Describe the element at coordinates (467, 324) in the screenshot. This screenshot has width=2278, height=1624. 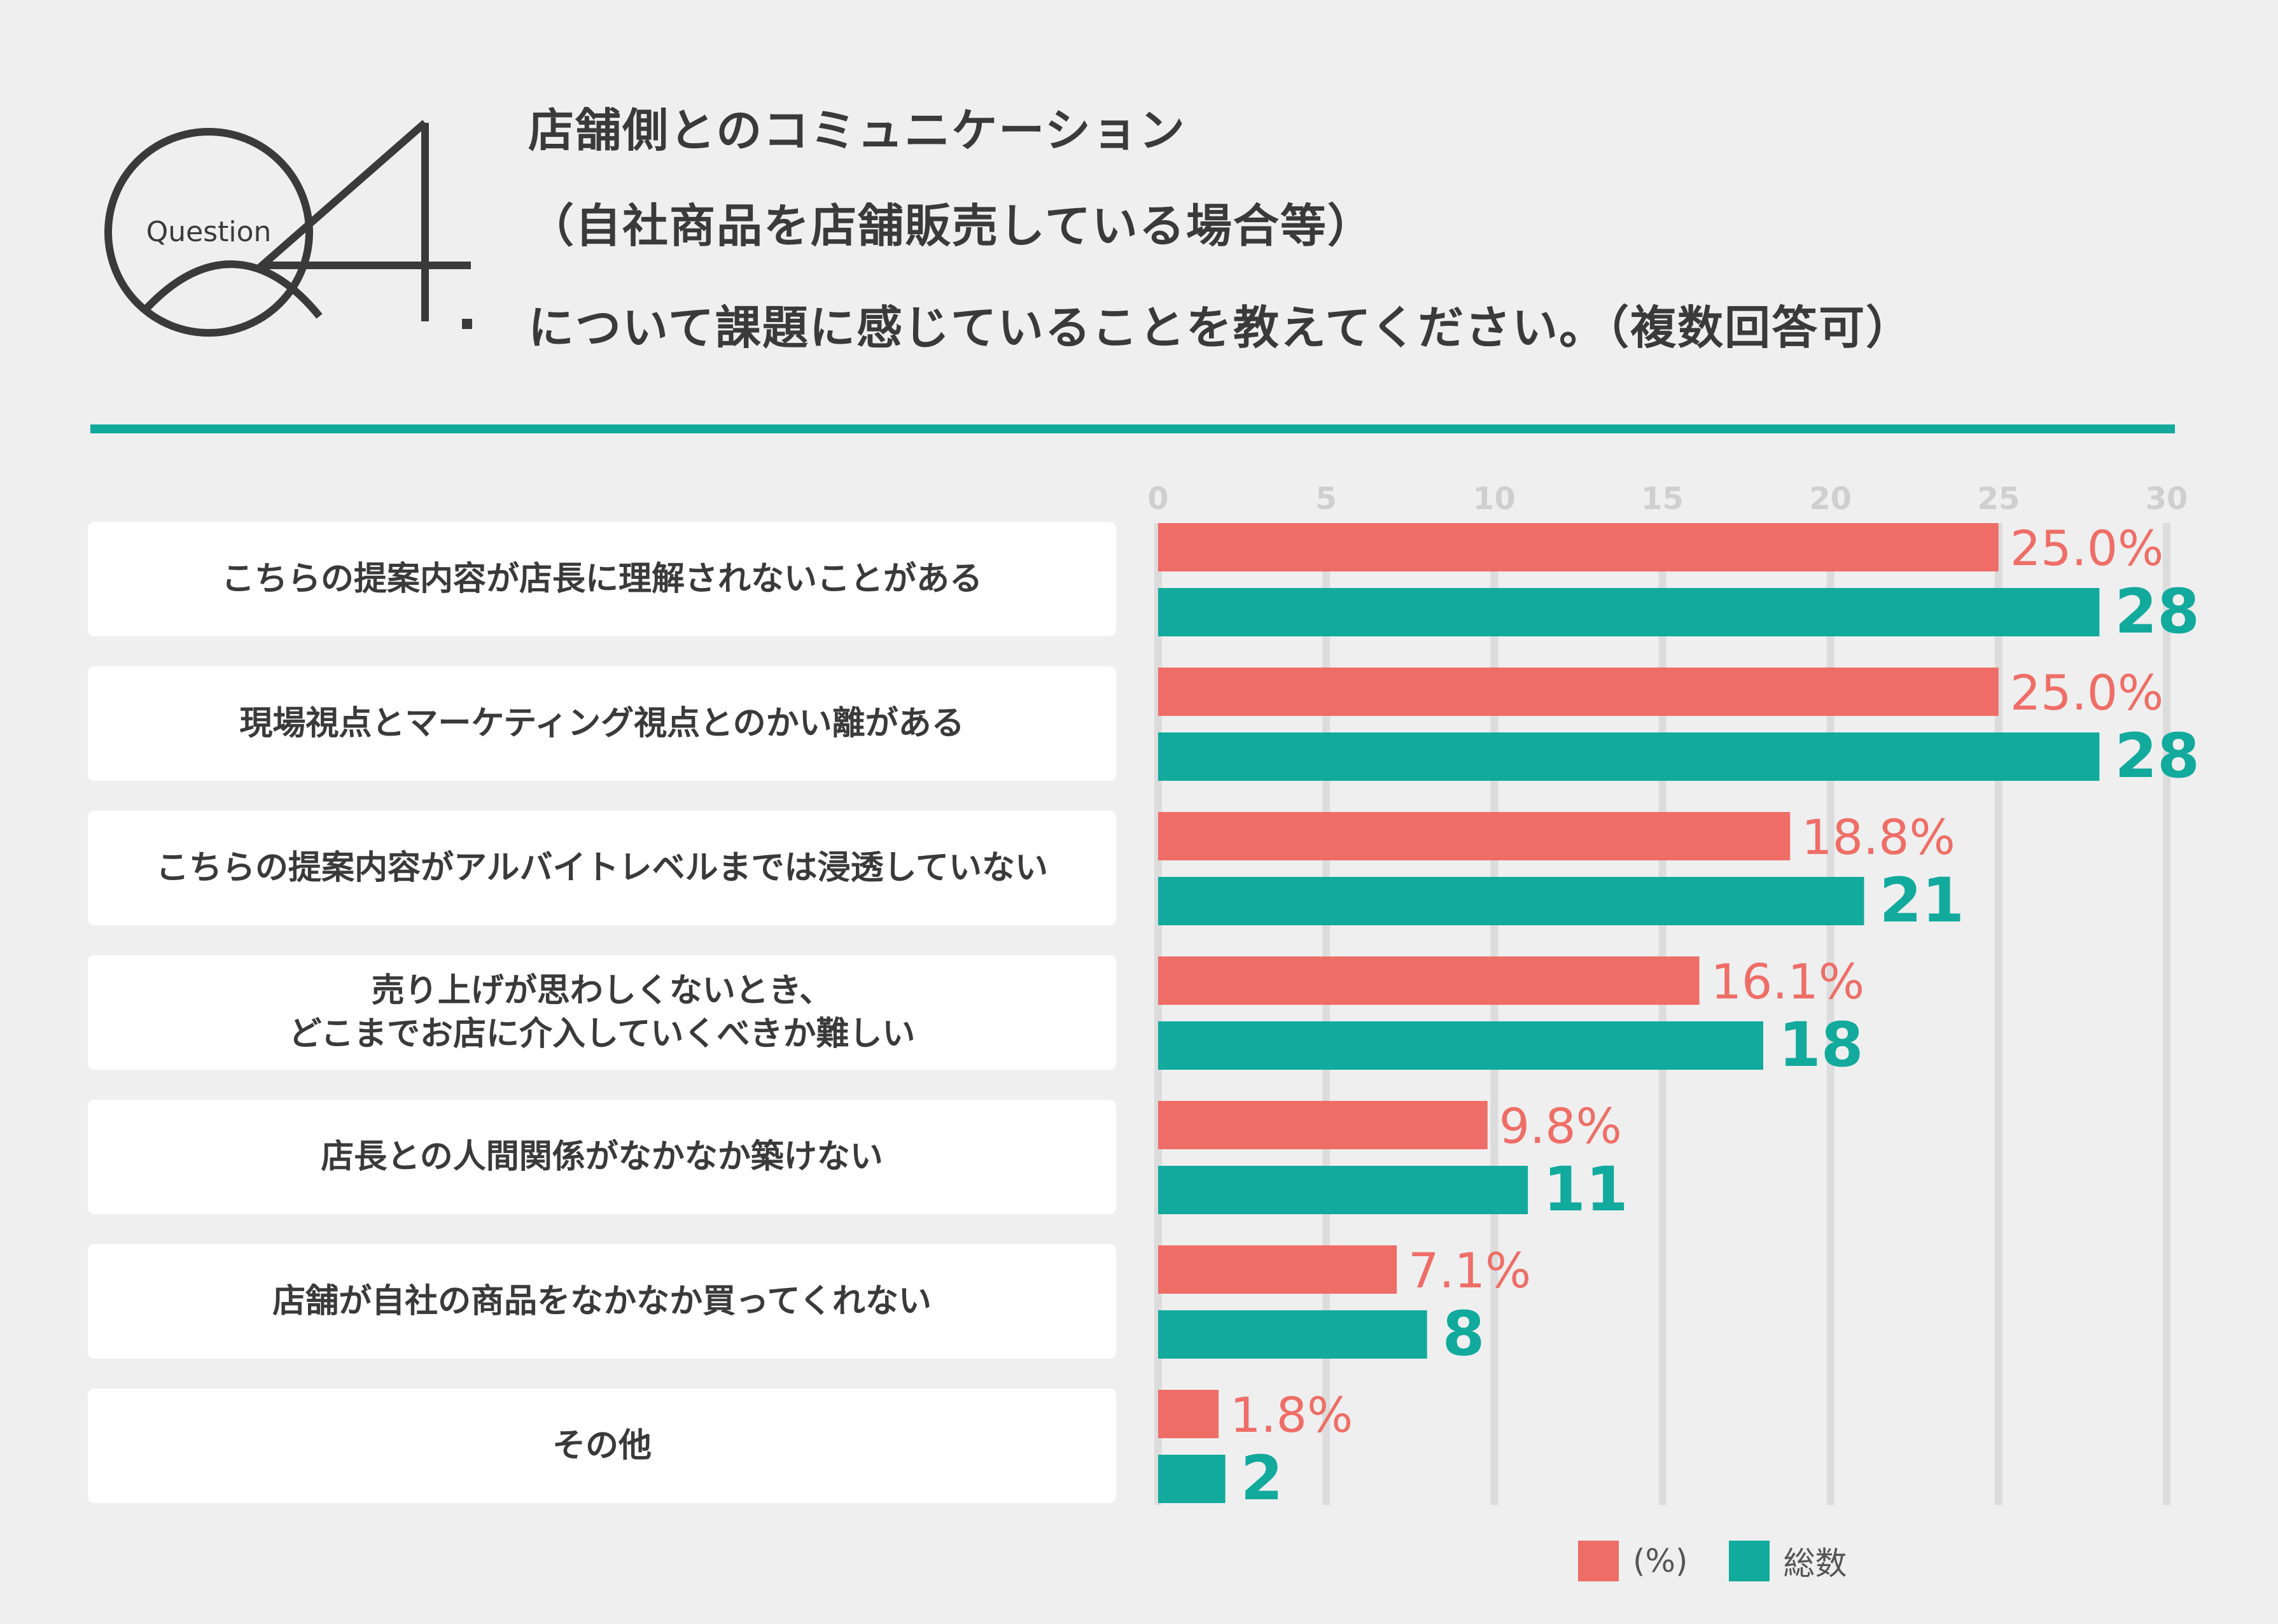
I see `logo-dot` at that location.